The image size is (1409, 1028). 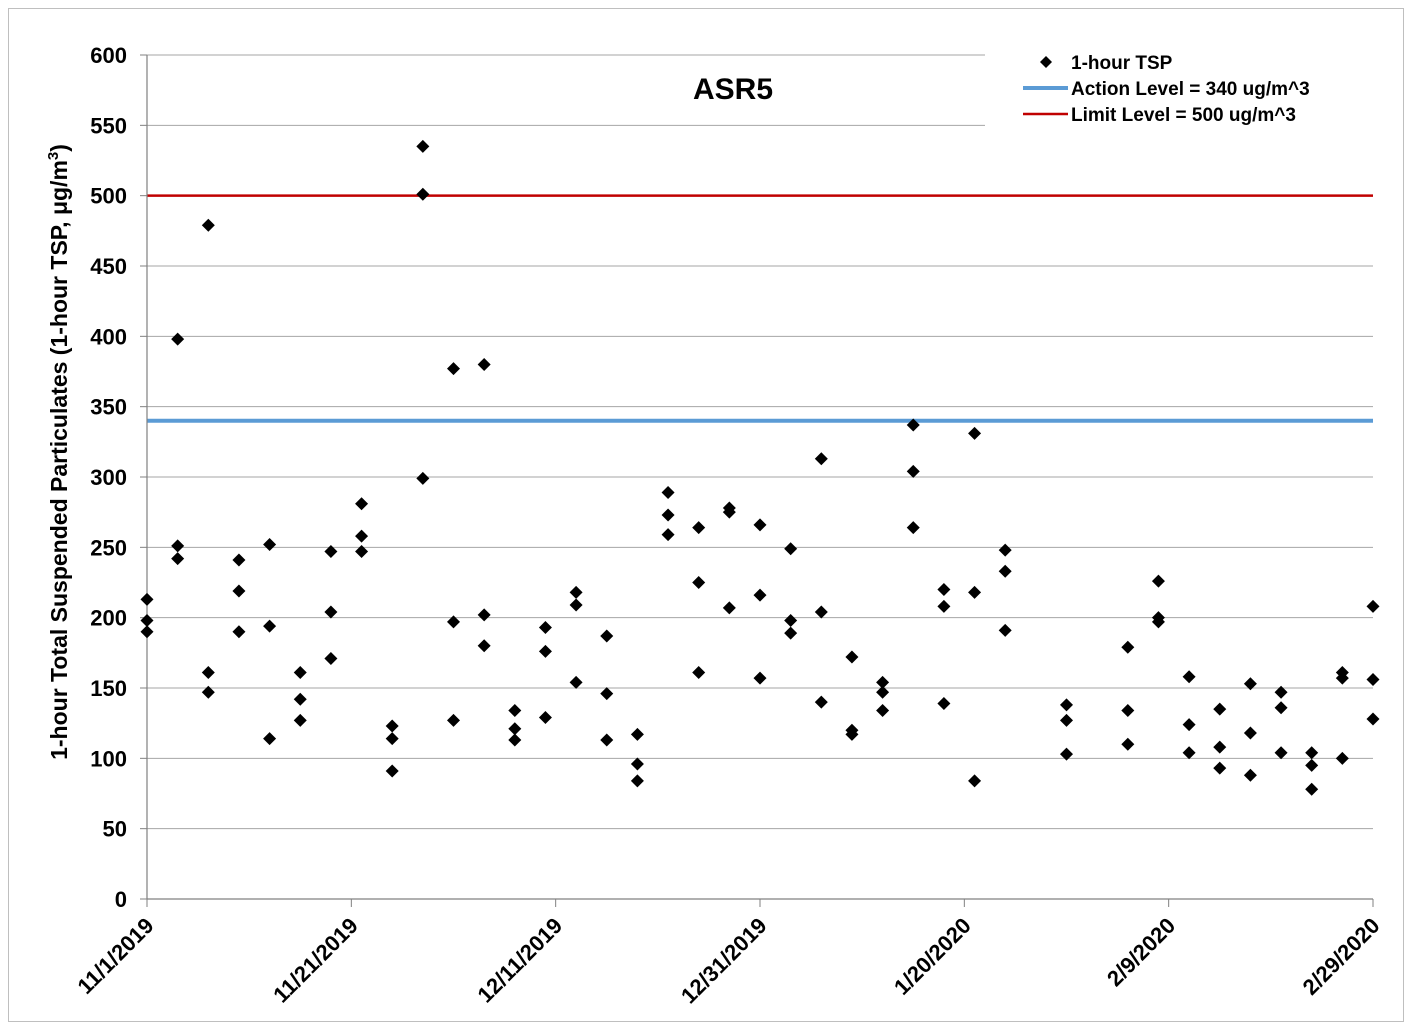 What do you see at coordinates (724, 961) in the screenshot?
I see `x-tick-label: 12/31/2019` at bounding box center [724, 961].